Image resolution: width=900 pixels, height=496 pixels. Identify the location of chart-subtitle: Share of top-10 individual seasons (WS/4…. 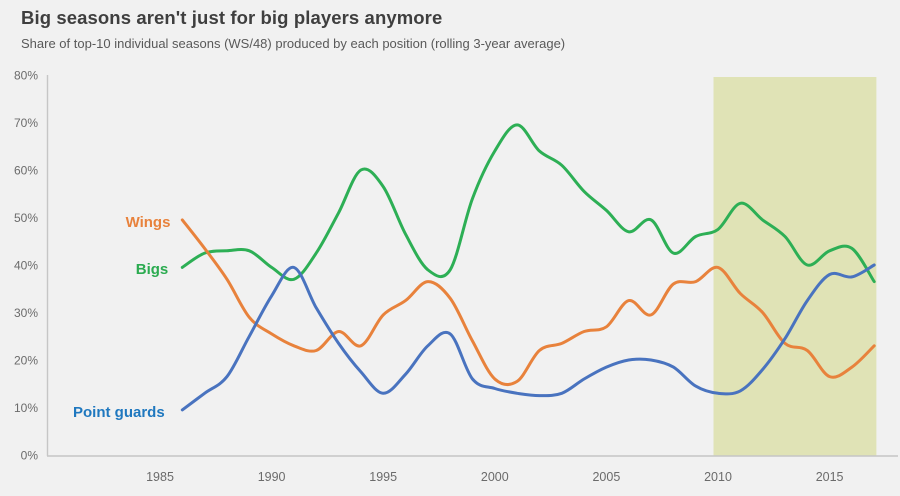
(293, 43).